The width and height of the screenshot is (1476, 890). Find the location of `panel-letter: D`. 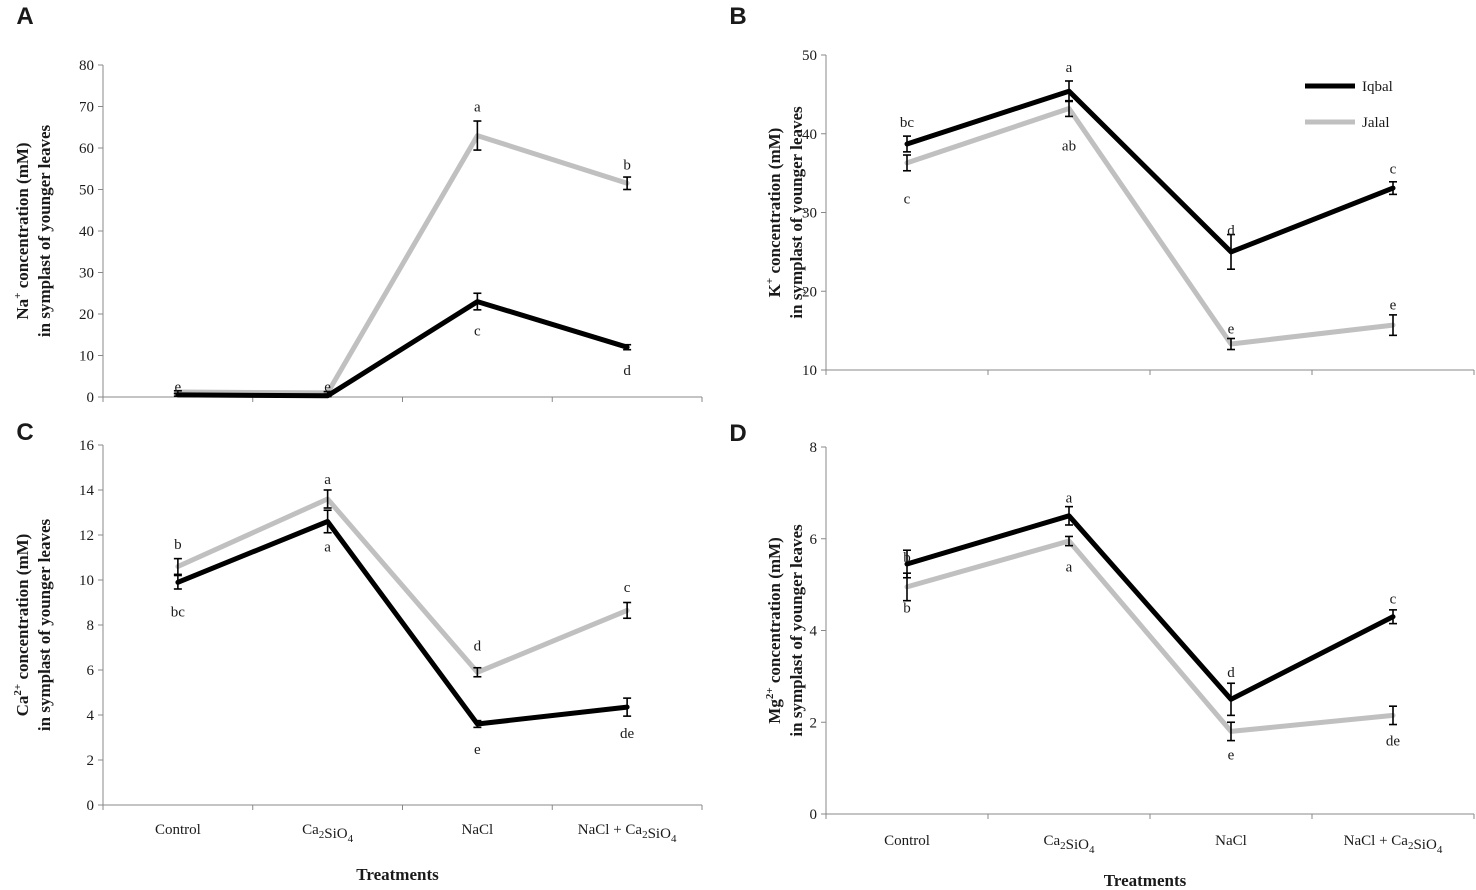

panel-letter: D is located at coordinates (737, 433).